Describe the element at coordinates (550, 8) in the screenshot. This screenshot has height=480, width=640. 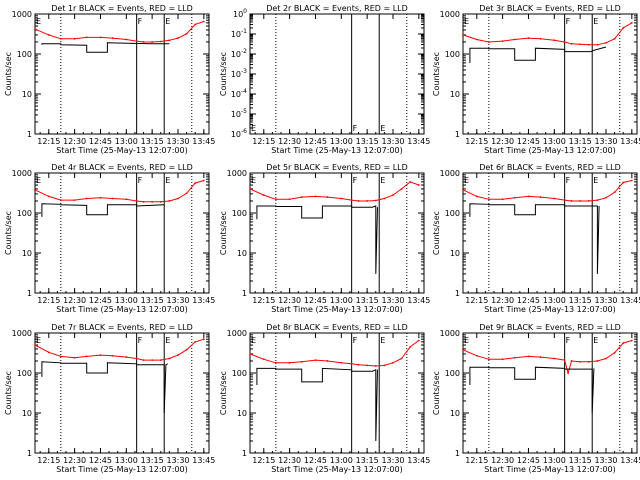
I see `chart-title: Det 3r BLACK = Events, RED = LLD` at that location.